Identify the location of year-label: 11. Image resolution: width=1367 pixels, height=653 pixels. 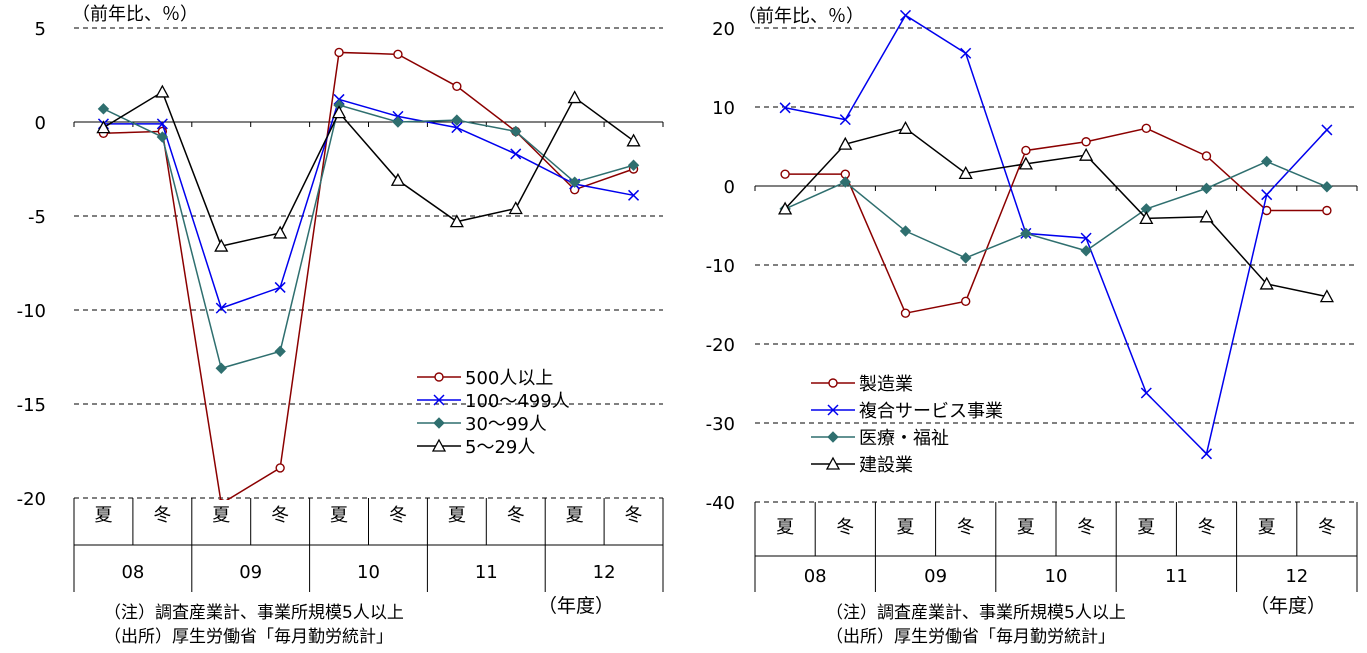
(1176, 576).